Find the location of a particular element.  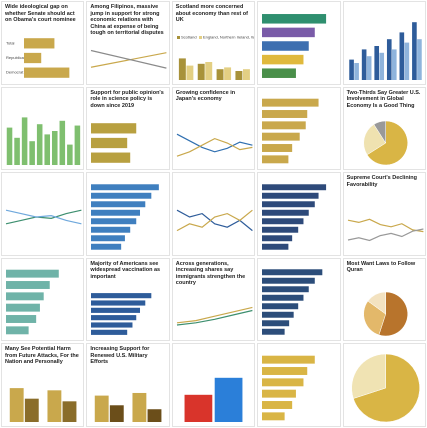

category-label: Republican is located at coordinates (16, 57).